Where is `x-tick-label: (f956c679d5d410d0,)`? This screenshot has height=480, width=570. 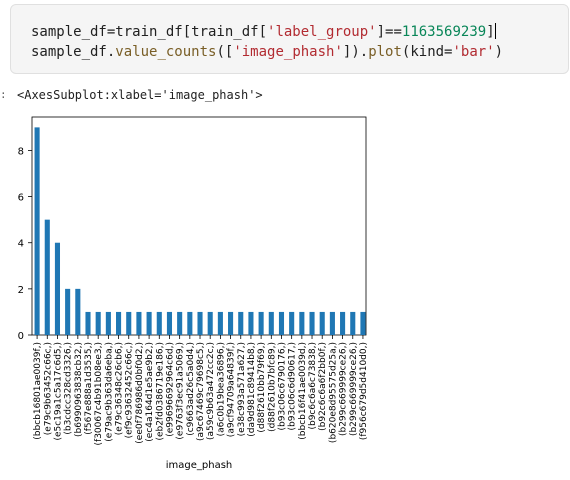
x-tick-label: (f956c679d5d410d0,) is located at coordinates (364, 391).